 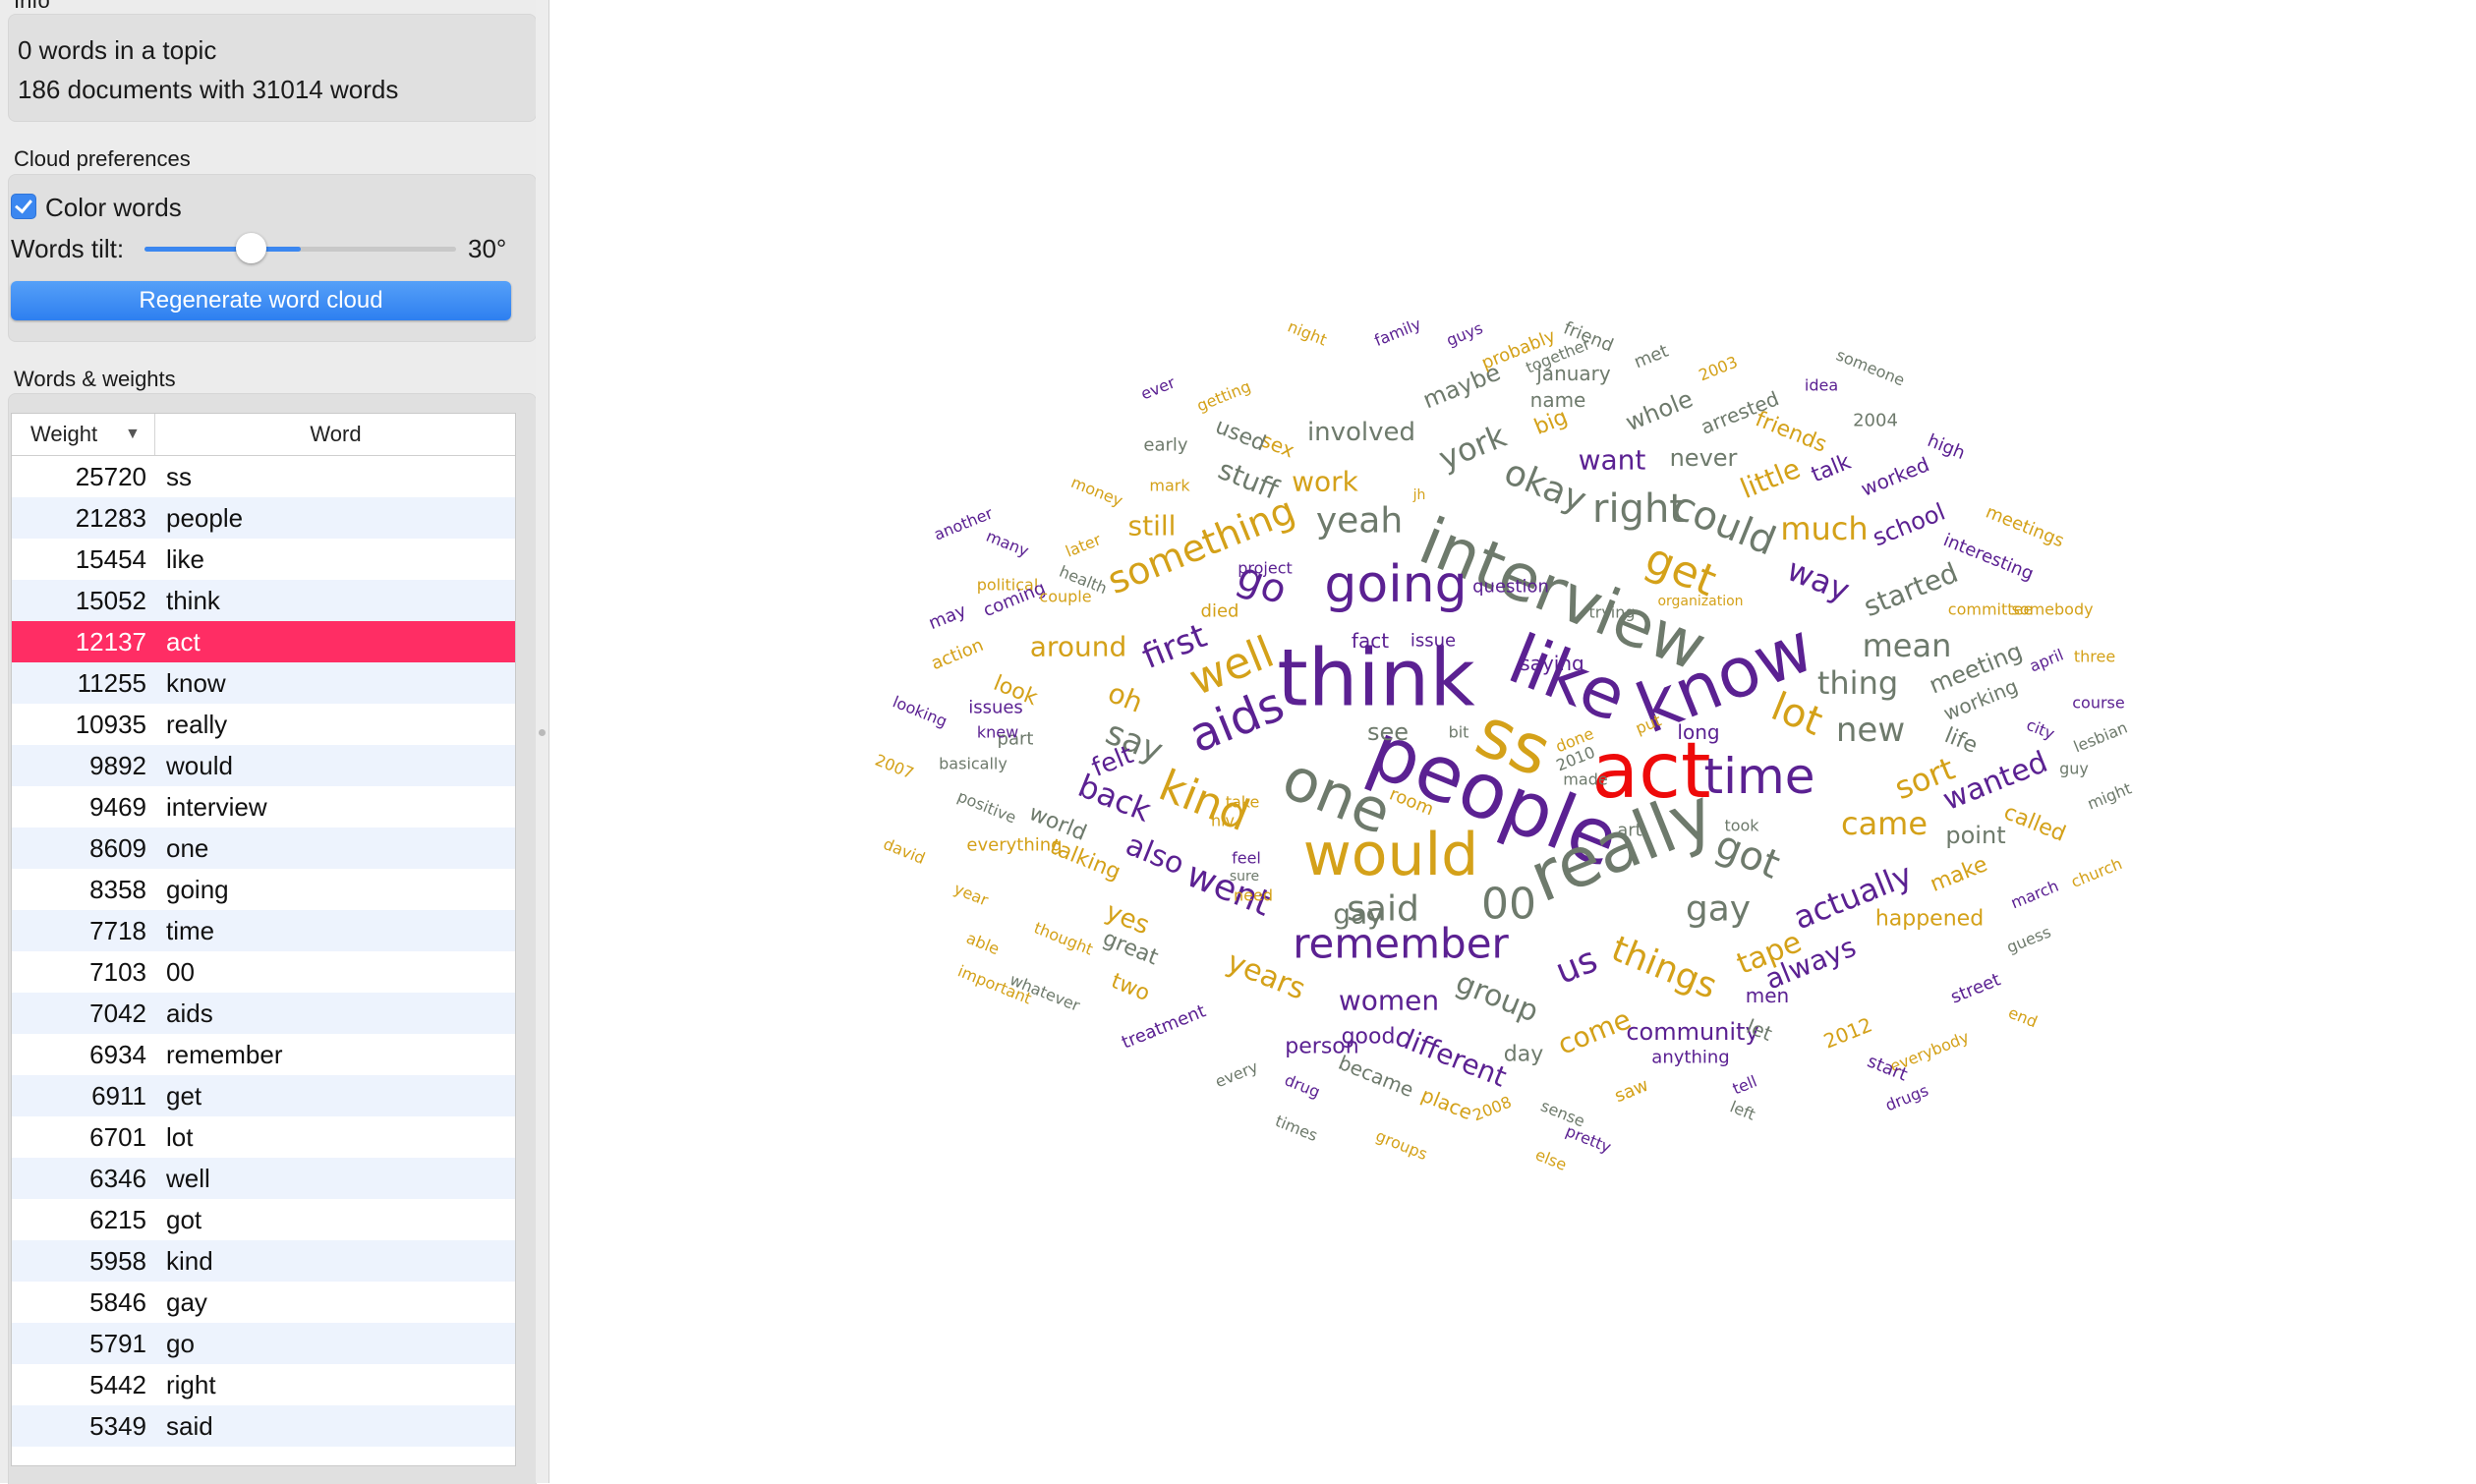 I want to click on cloud-word: march, so click(x=2034, y=895).